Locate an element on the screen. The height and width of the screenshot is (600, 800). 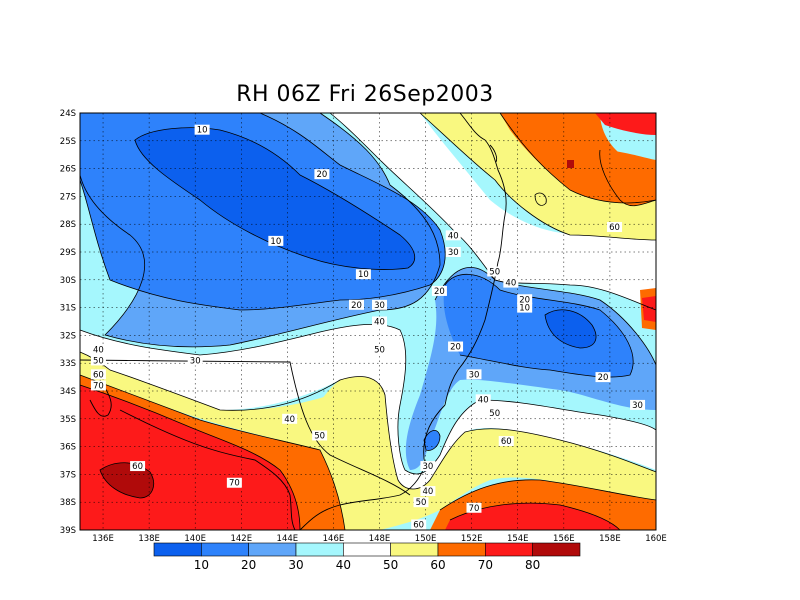
lat-tick-label: 38S is located at coordinates (68, 503).